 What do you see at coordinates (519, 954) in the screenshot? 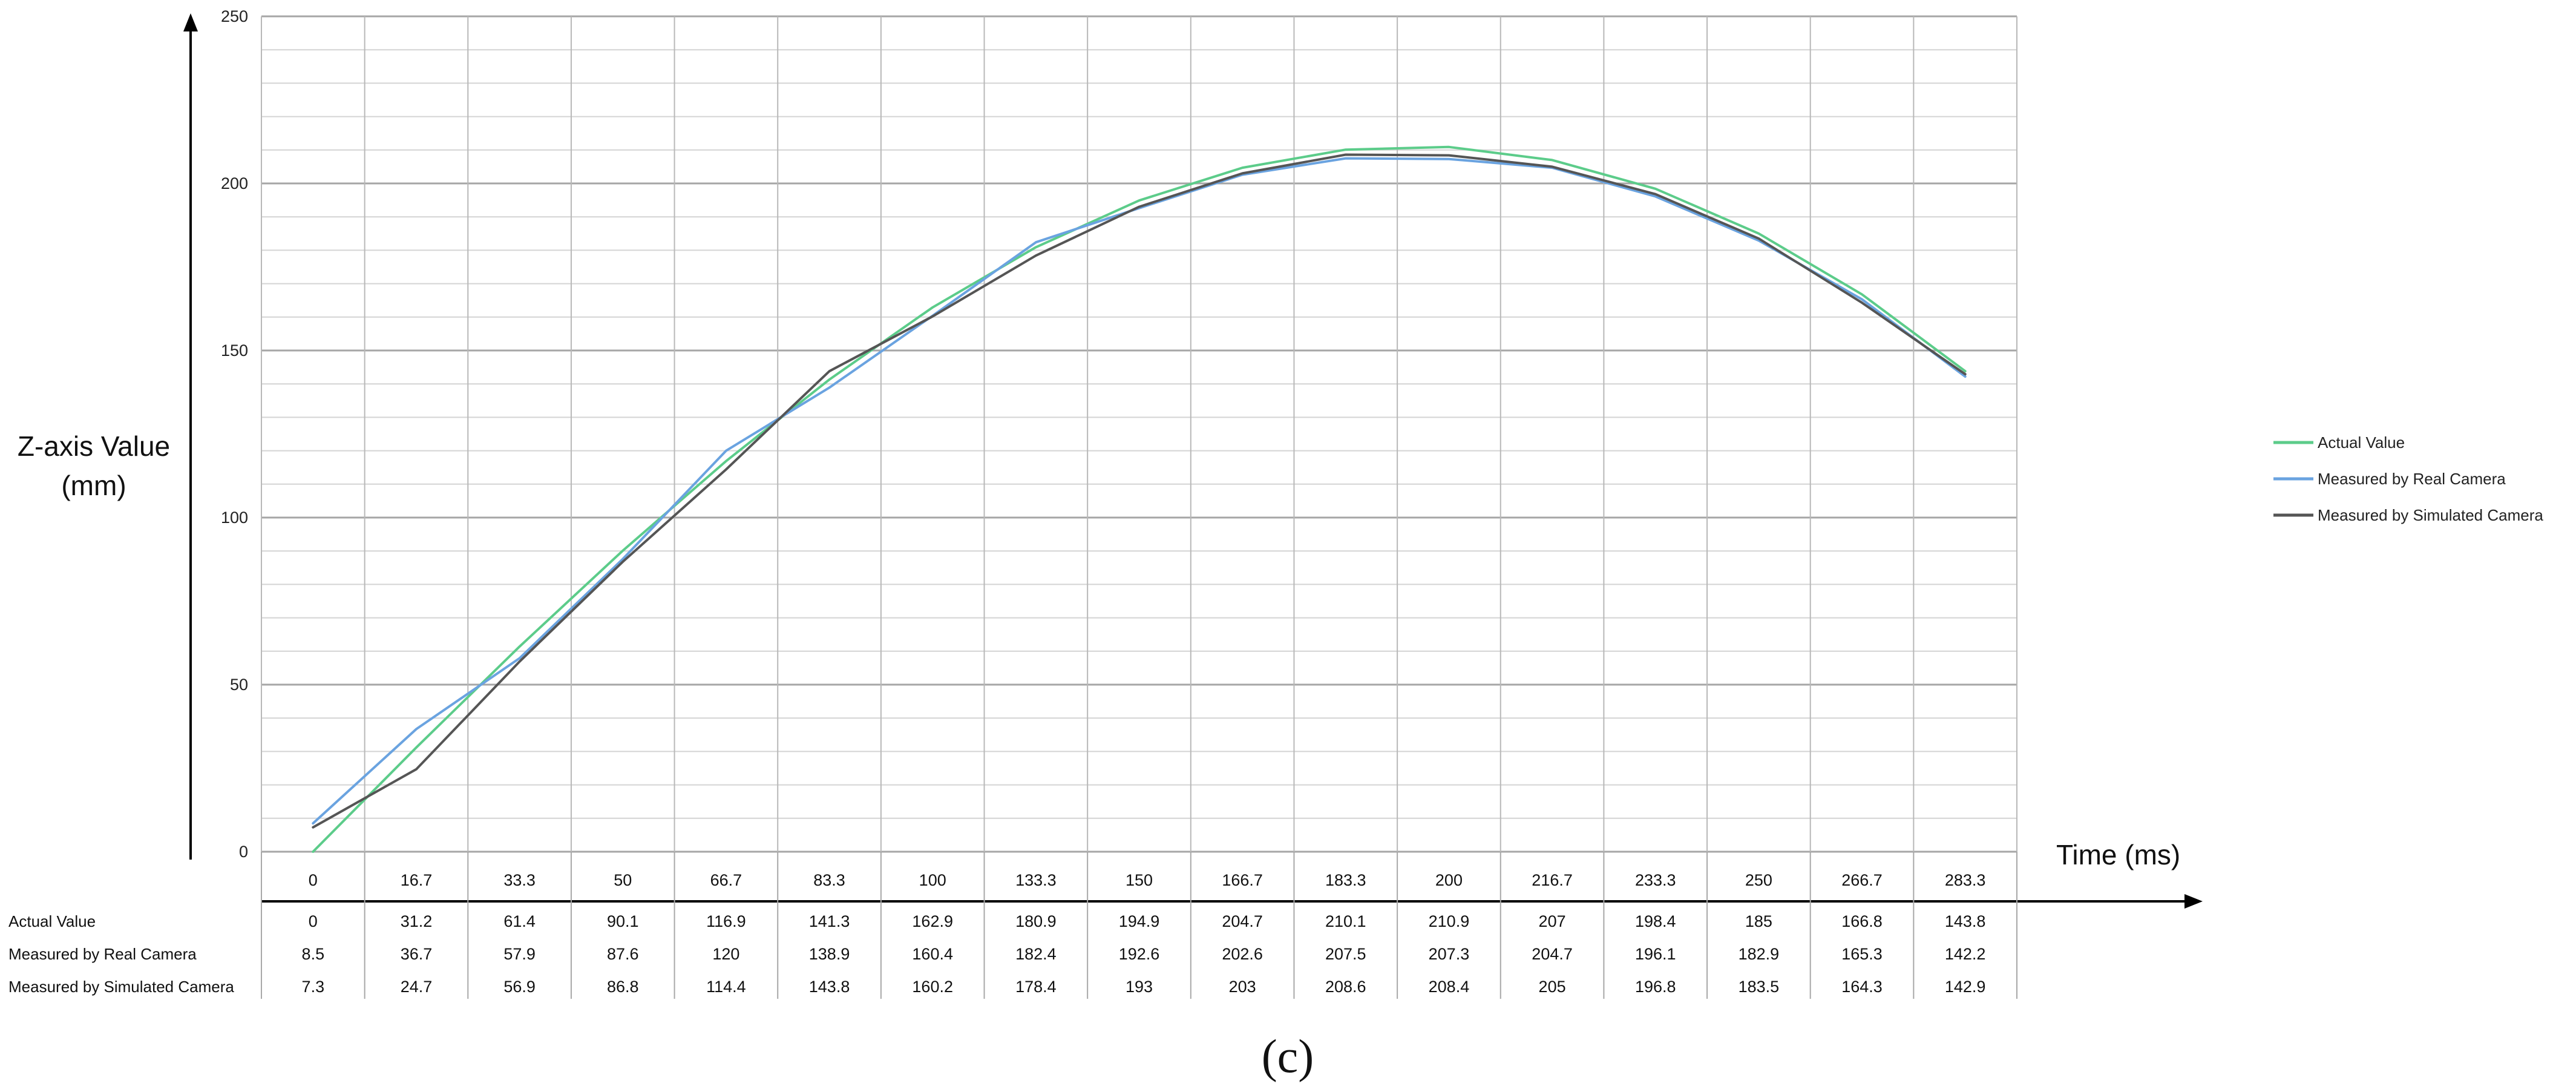
I see `table-cell: 57.9` at bounding box center [519, 954].